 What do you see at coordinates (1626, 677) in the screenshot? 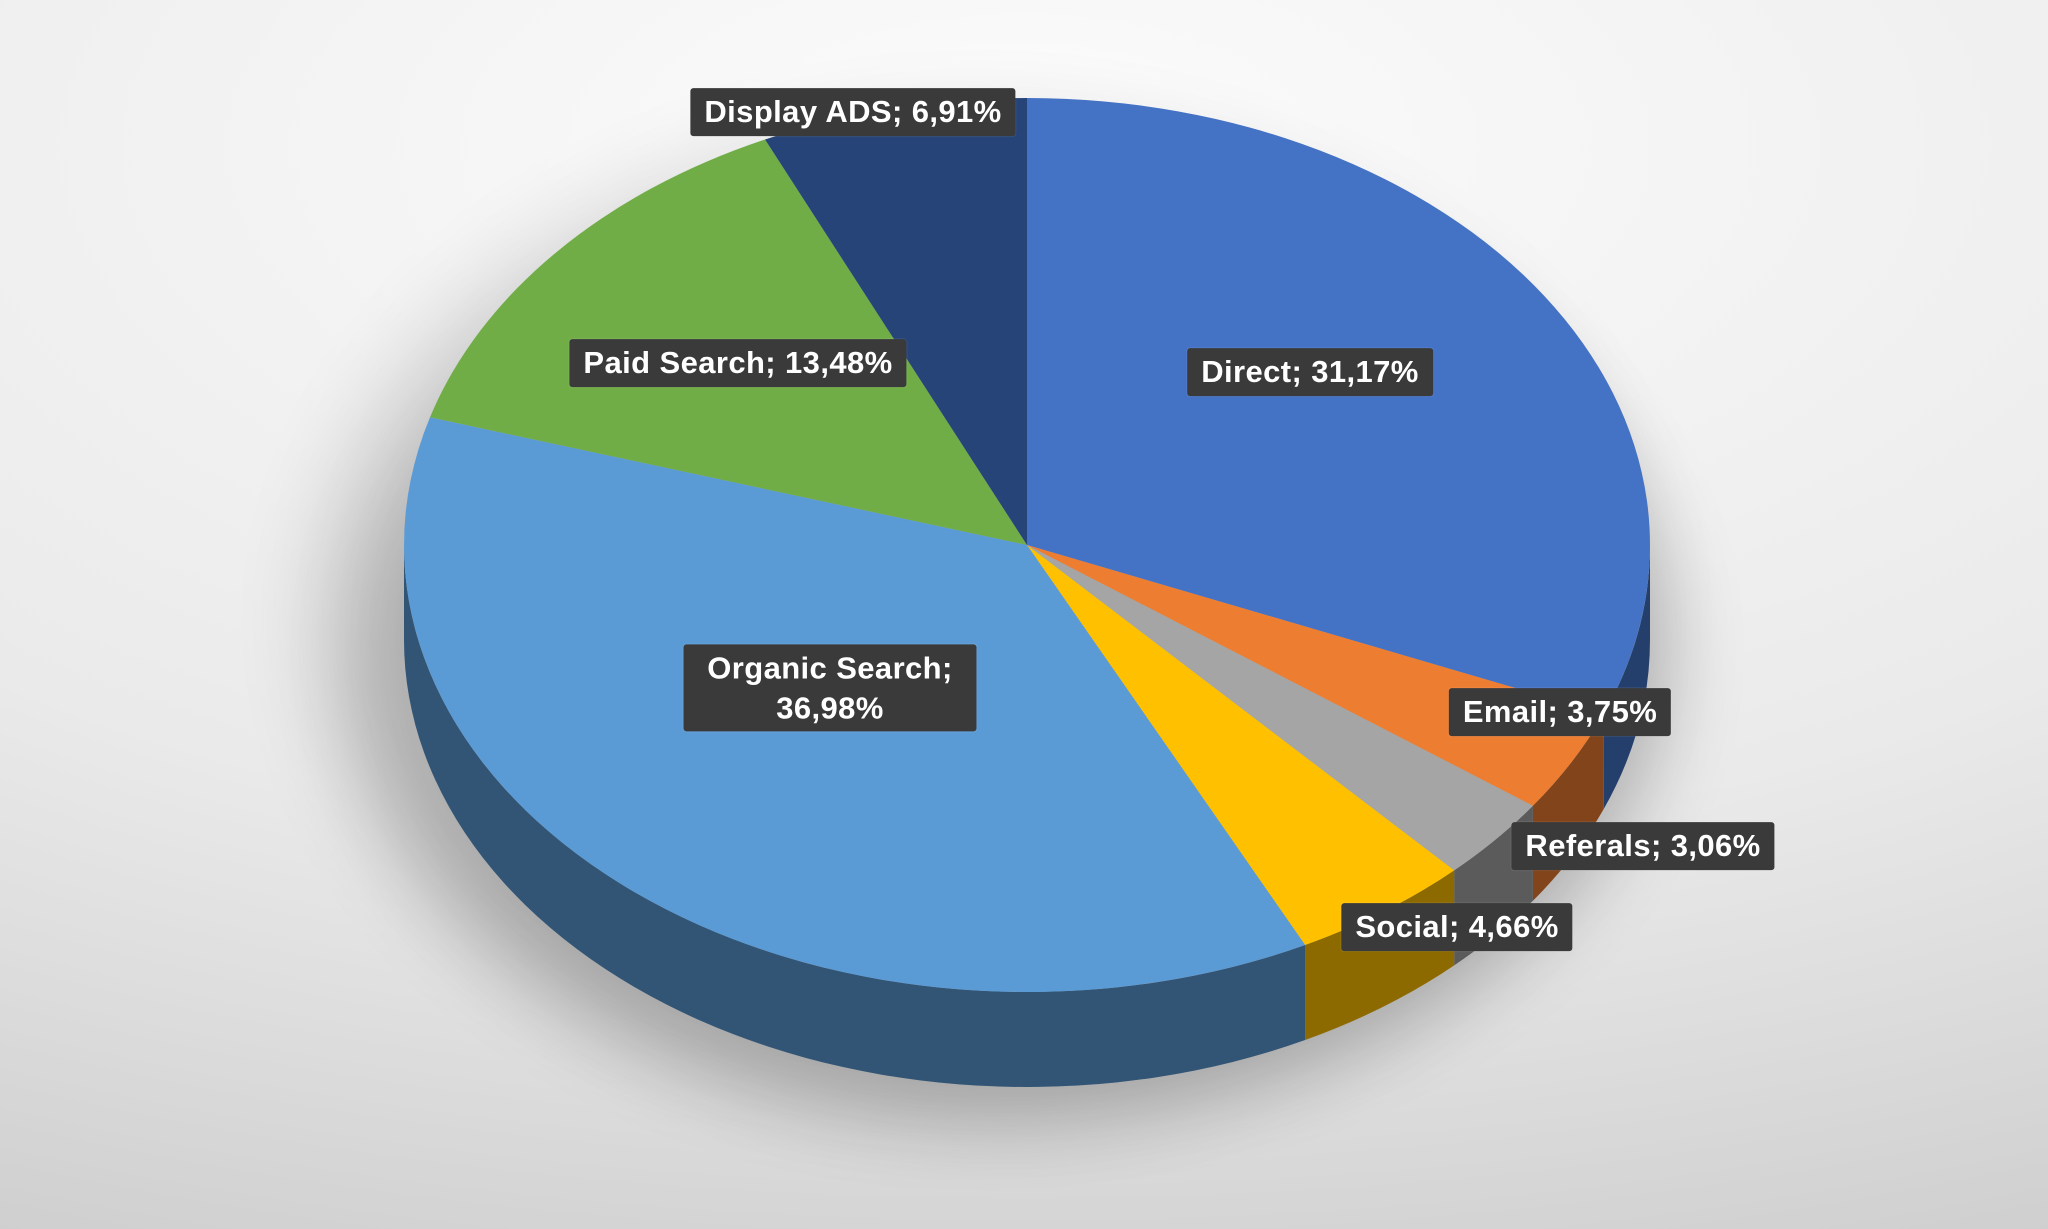
I see `pie-side-direct` at bounding box center [1626, 677].